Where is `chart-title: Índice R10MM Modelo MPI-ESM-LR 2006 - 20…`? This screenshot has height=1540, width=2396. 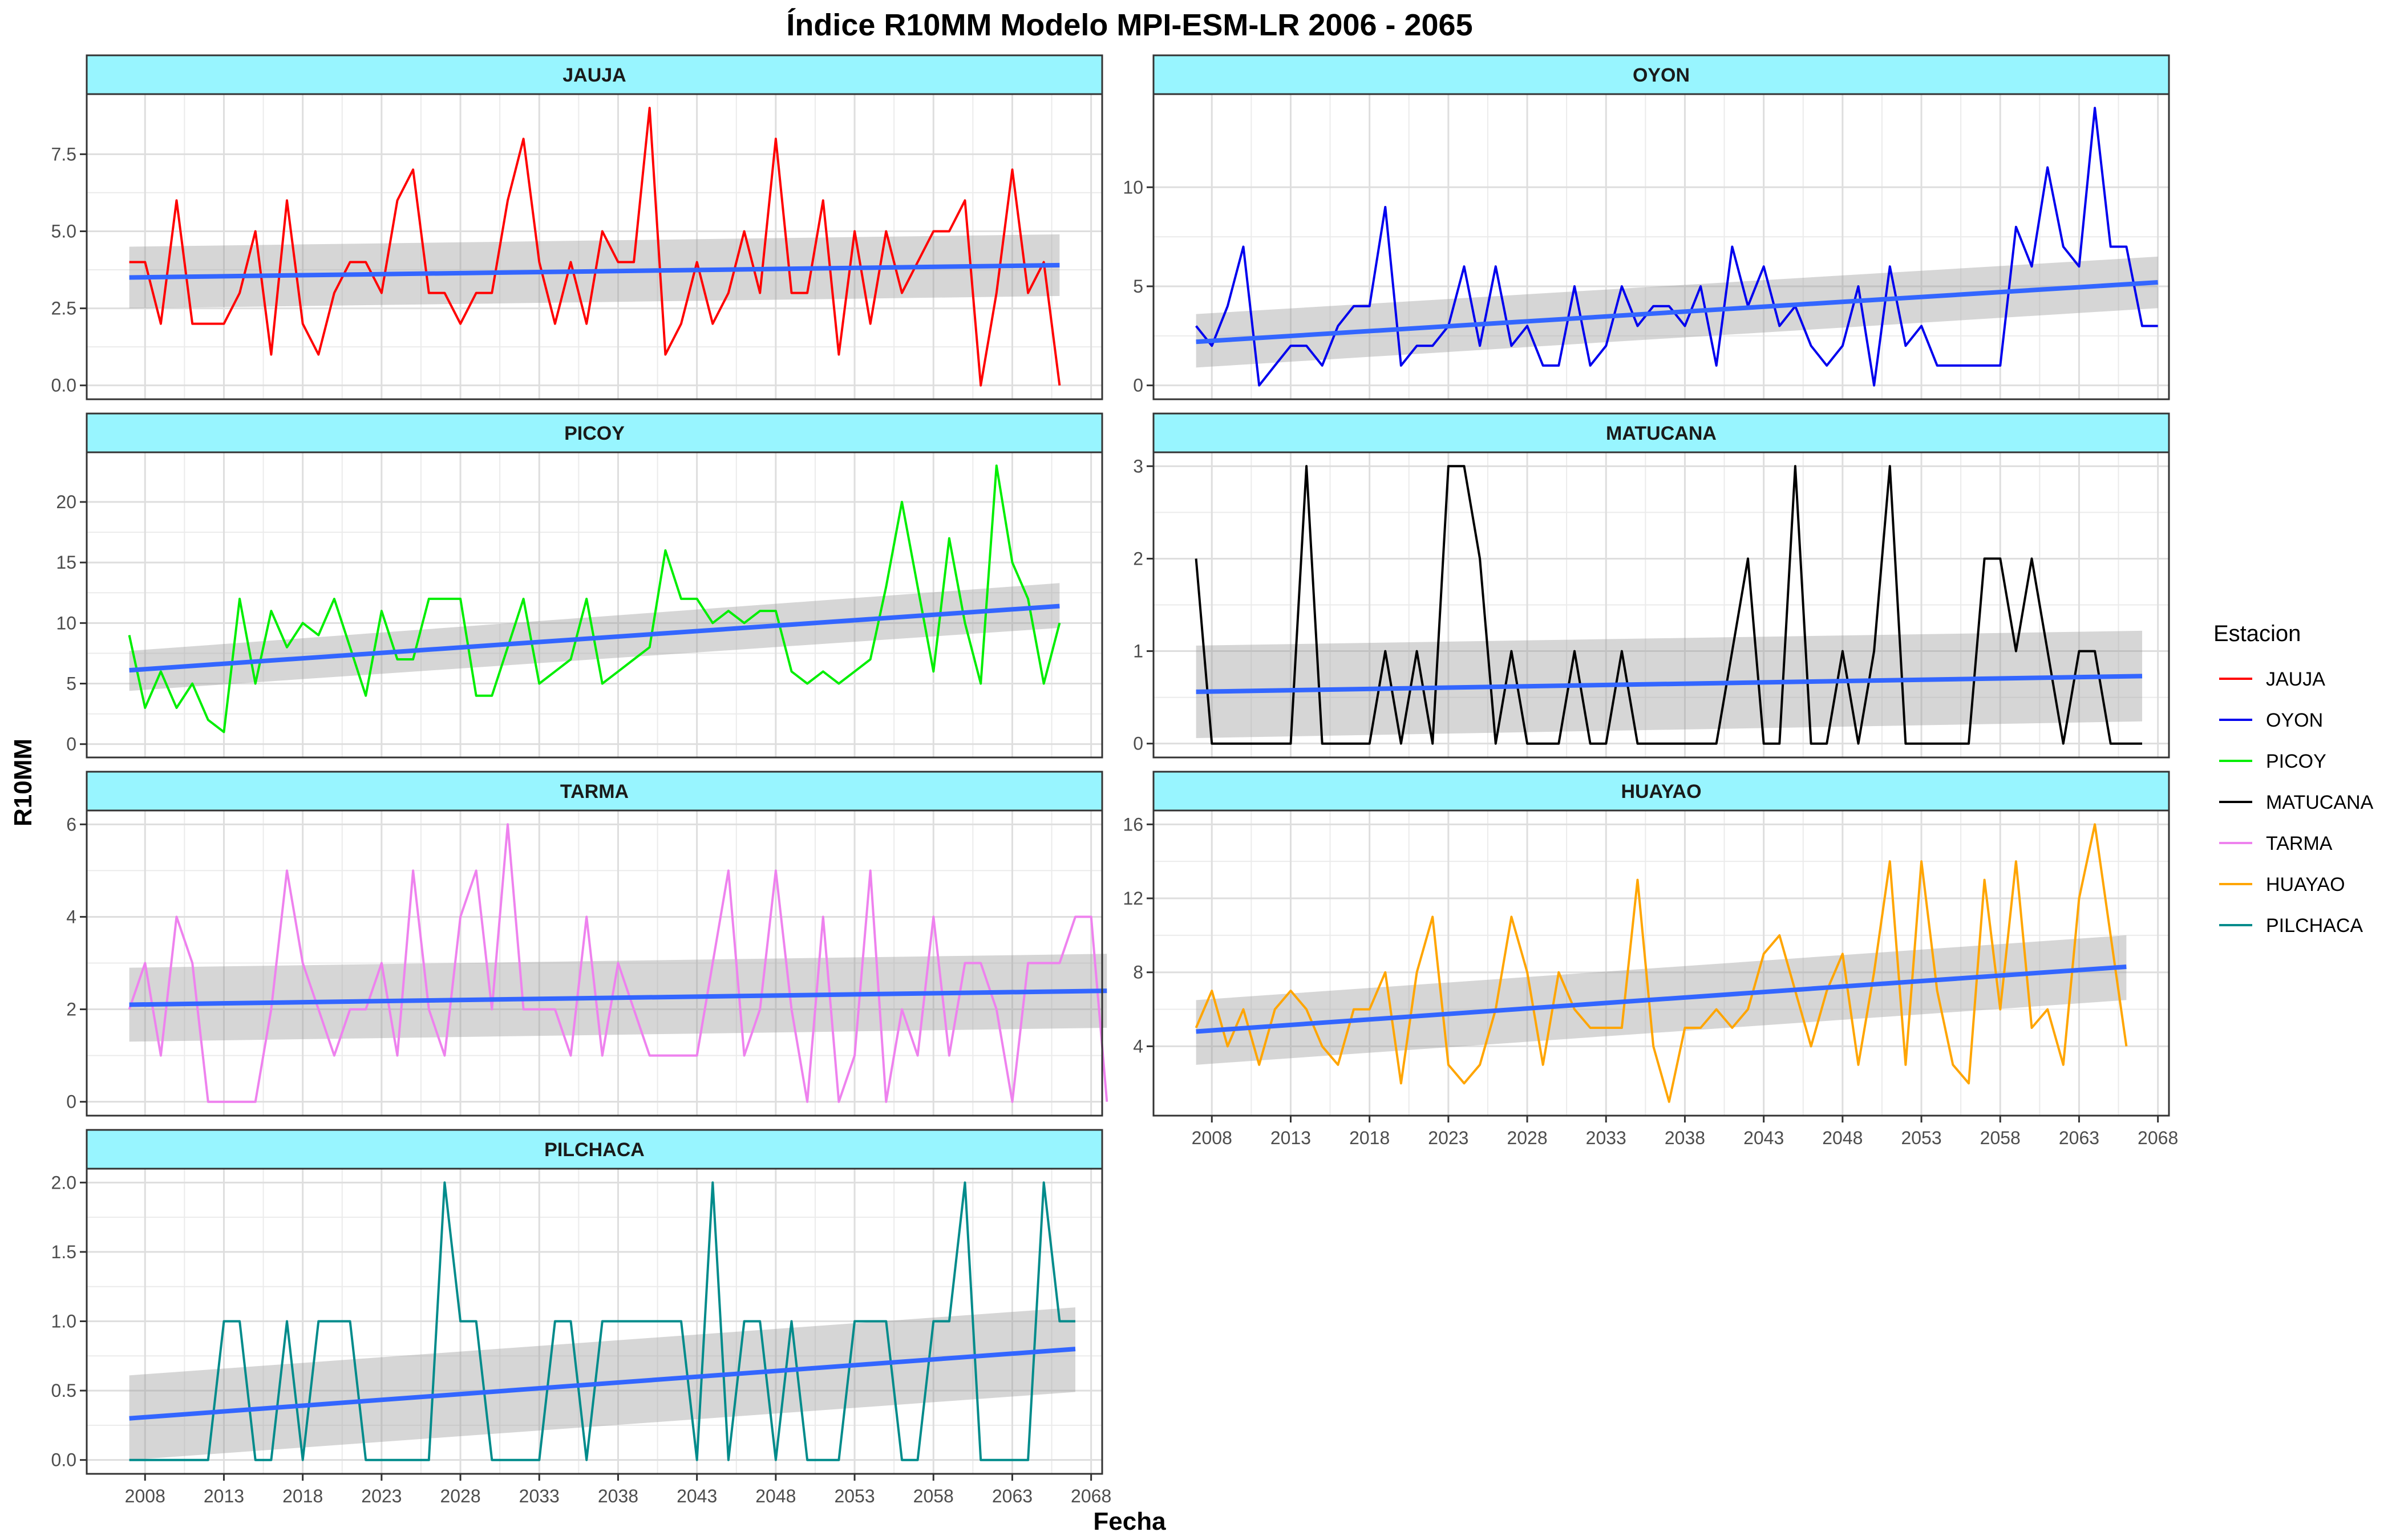 chart-title: Índice R10MM Modelo MPI-ESM-LR 2006 - 20… is located at coordinates (1129, 25).